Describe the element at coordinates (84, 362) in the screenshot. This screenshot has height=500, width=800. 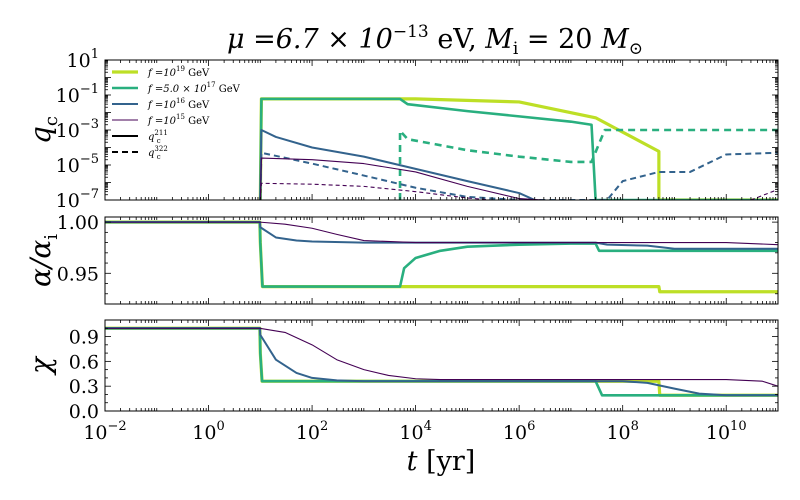
I see `y-tick-label: 0.6` at that location.